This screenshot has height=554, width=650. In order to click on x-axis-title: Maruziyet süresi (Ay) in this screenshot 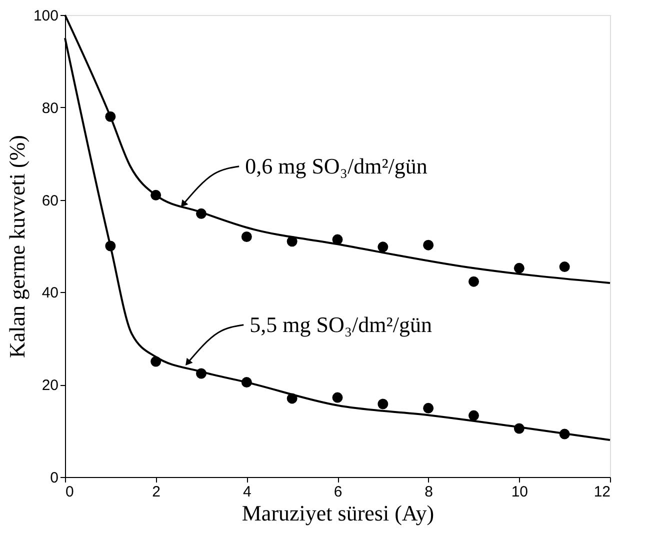, I will do `click(338, 513)`.